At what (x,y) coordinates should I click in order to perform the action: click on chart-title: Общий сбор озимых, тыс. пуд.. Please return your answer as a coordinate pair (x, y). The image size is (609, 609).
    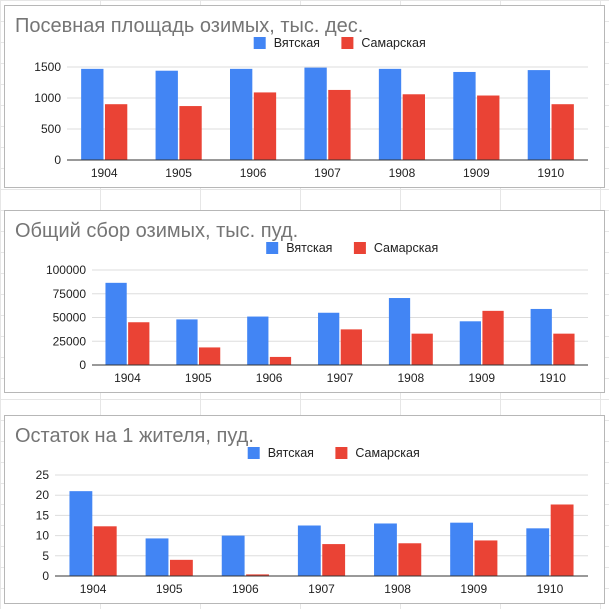
    Looking at the image, I should click on (156, 231).